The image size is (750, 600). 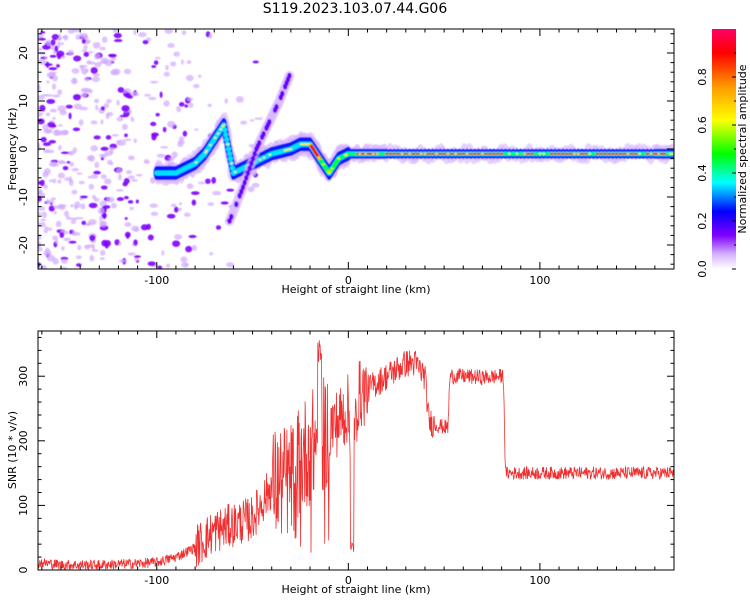 What do you see at coordinates (23, 149) in the screenshot?
I see `spectrogram-y-tick-label: 0` at bounding box center [23, 149].